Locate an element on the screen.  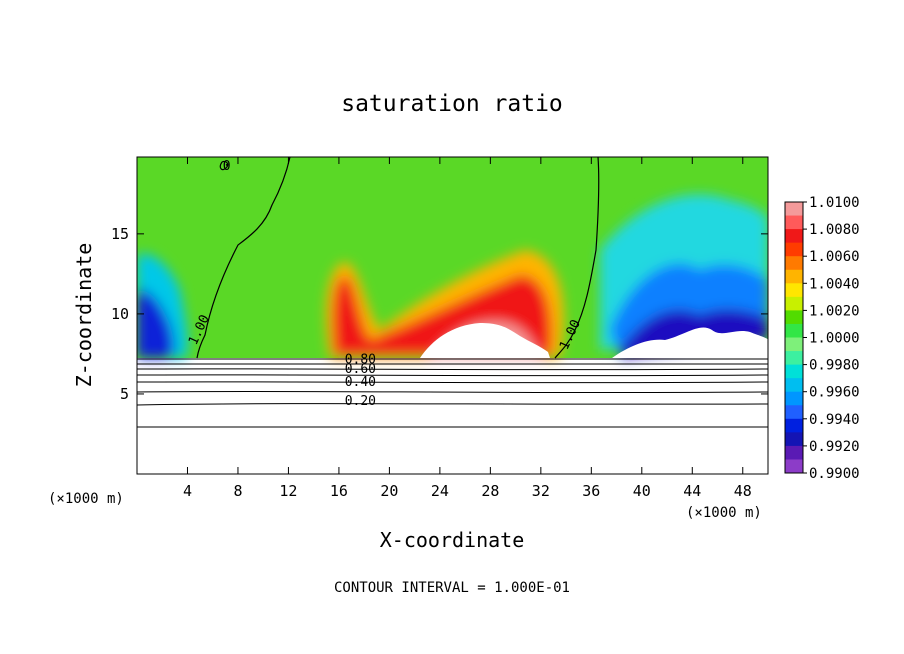
white-hill-region is located at coordinates (485, 340).